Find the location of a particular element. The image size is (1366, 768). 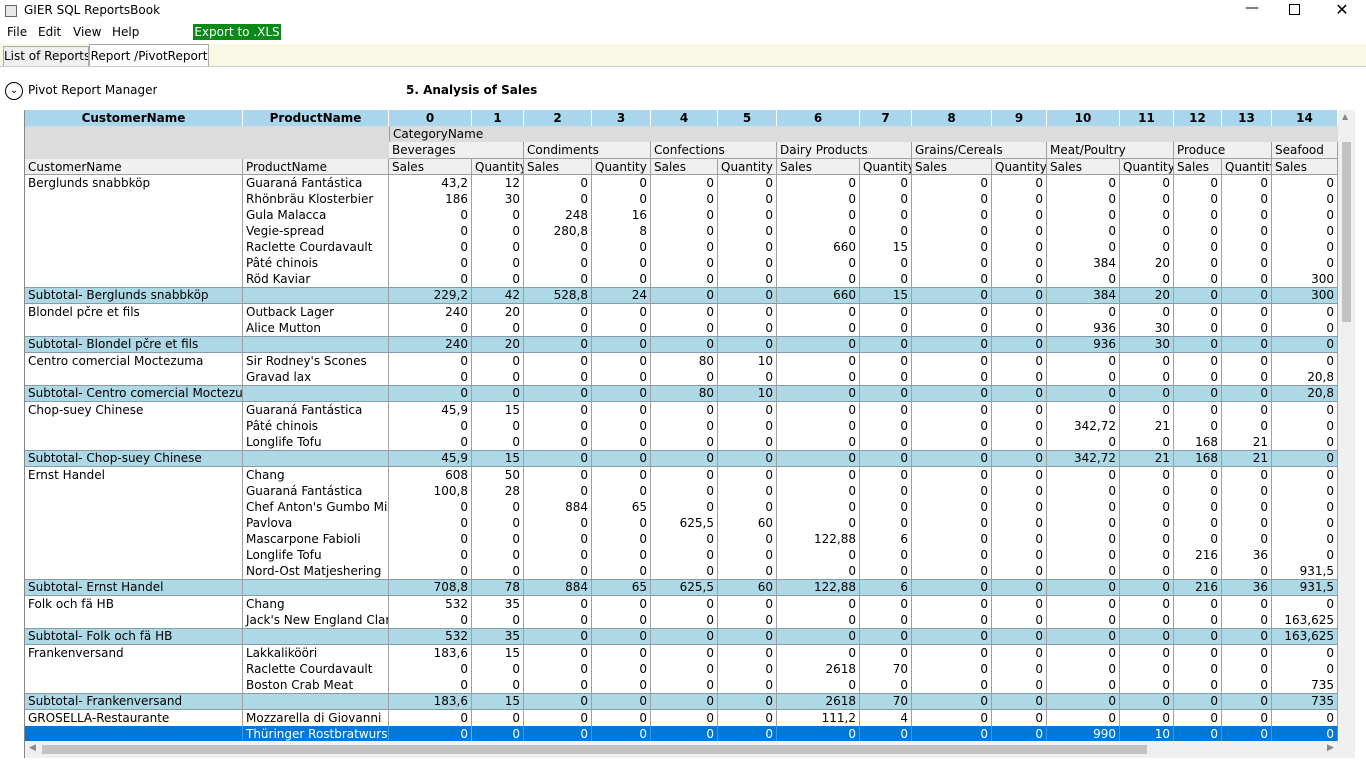

vertical-scrollbar: ▲ is located at coordinates (1346, 425).